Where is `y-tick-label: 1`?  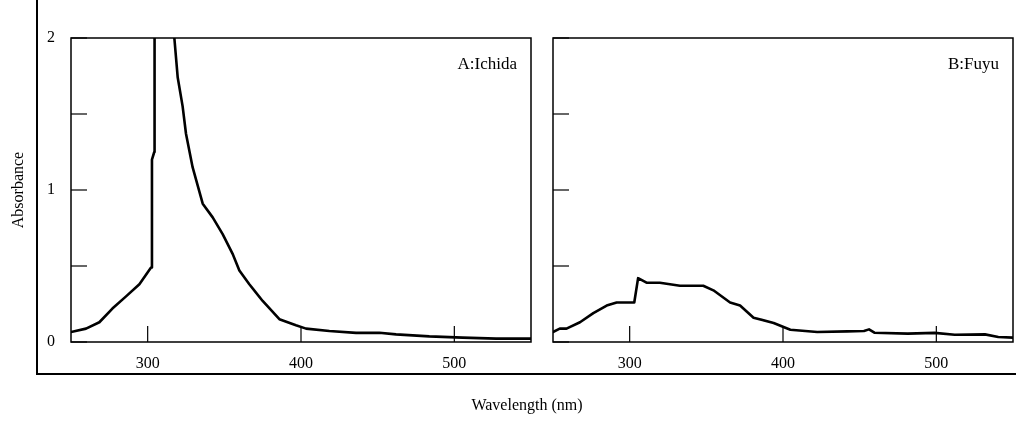
y-tick-label: 1 is located at coordinates (51, 189).